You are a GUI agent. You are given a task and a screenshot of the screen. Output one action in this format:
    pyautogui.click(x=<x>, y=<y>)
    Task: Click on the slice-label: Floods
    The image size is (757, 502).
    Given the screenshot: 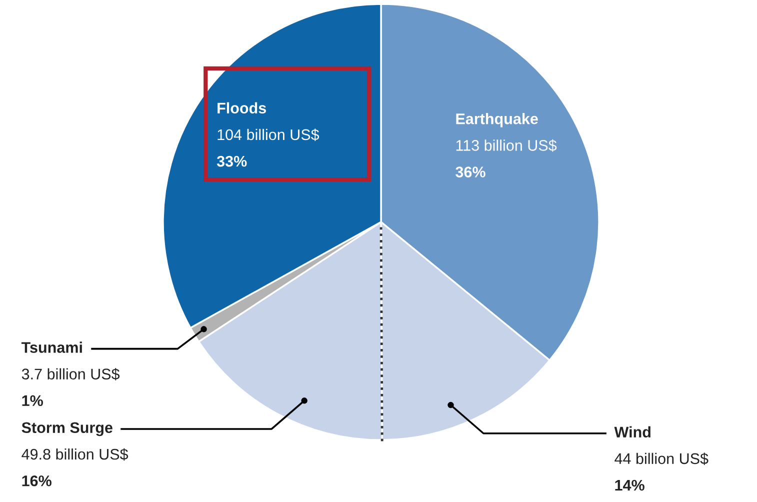 What is the action you would take?
    pyautogui.click(x=242, y=108)
    